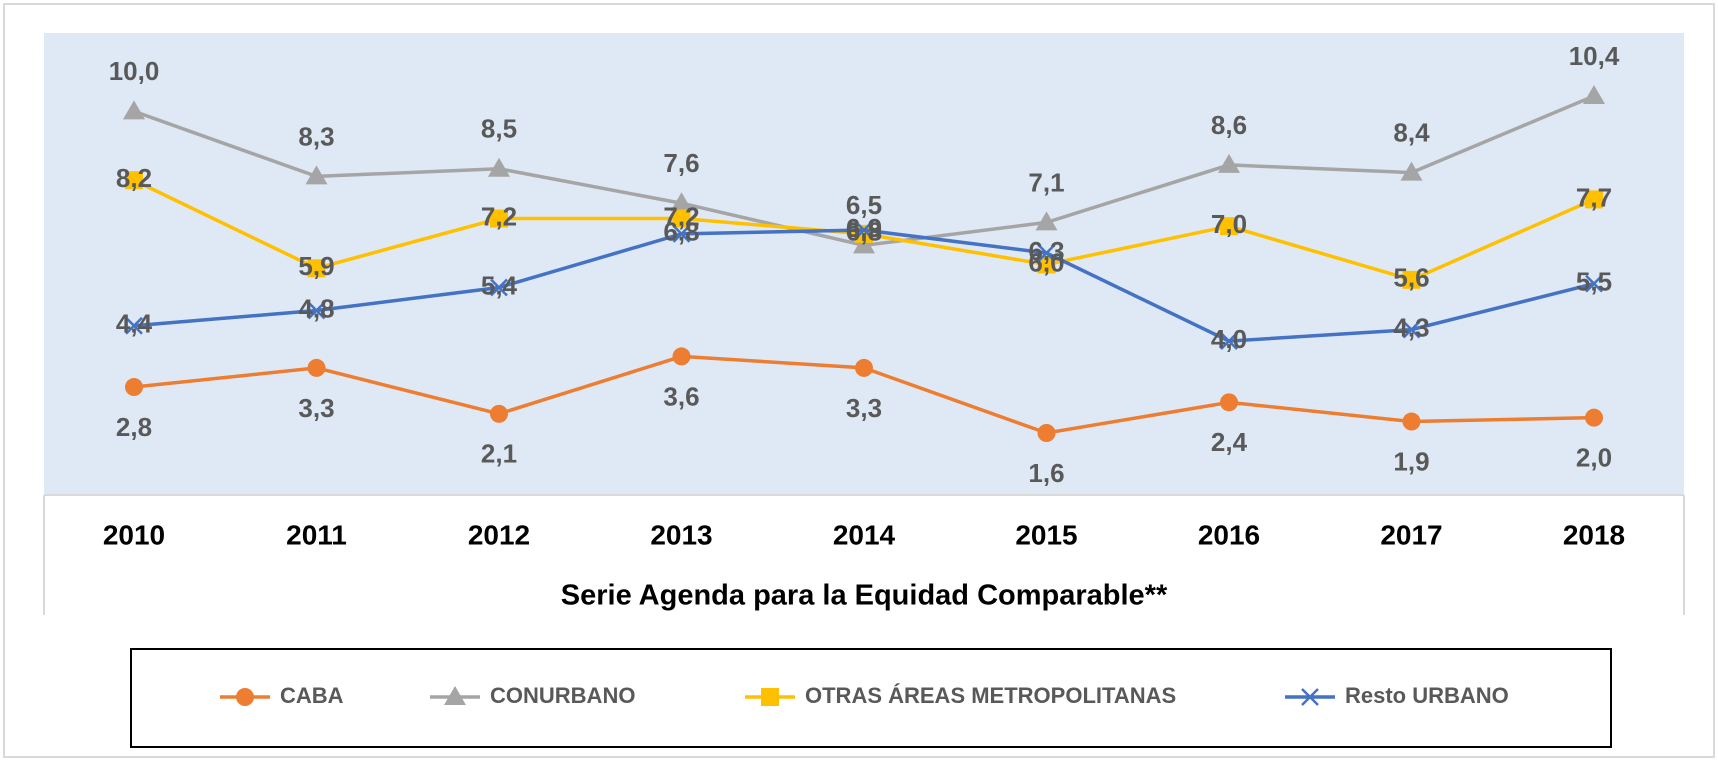  I want to click on x-tick-label: 2010, so click(134, 534).